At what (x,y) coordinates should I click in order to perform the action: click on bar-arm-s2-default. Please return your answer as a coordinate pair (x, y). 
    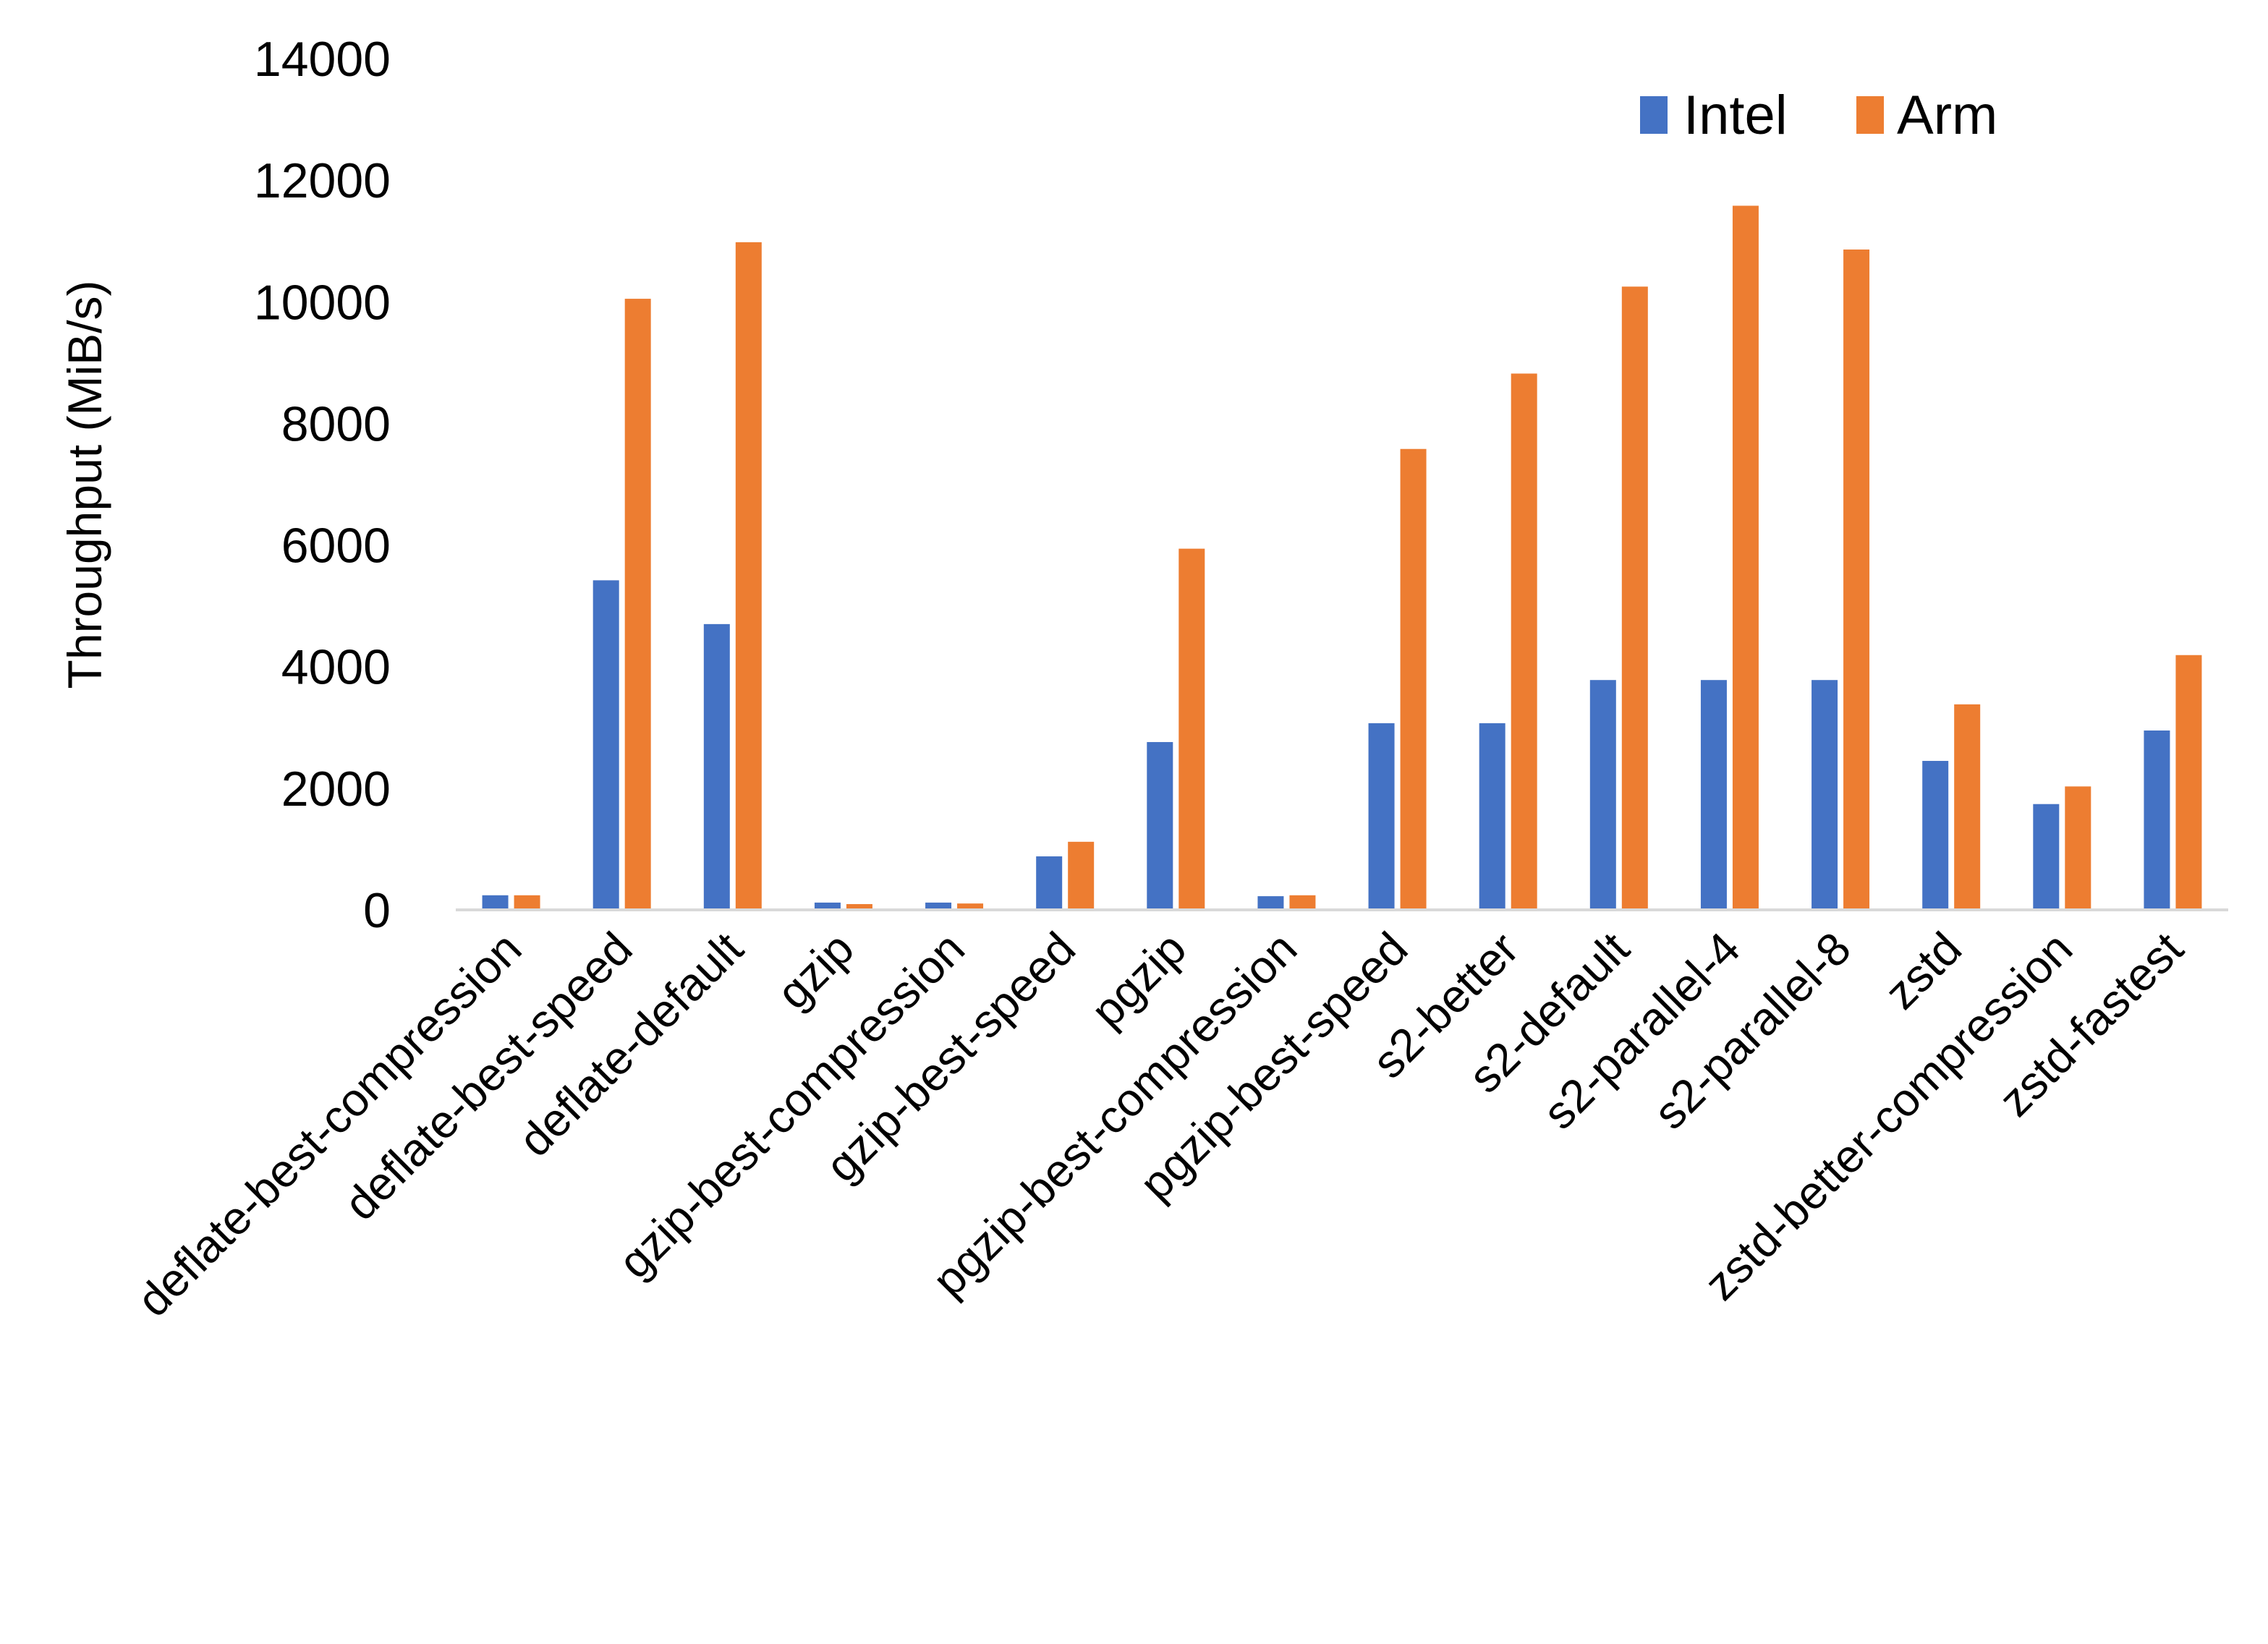
    Looking at the image, I should click on (1634, 598).